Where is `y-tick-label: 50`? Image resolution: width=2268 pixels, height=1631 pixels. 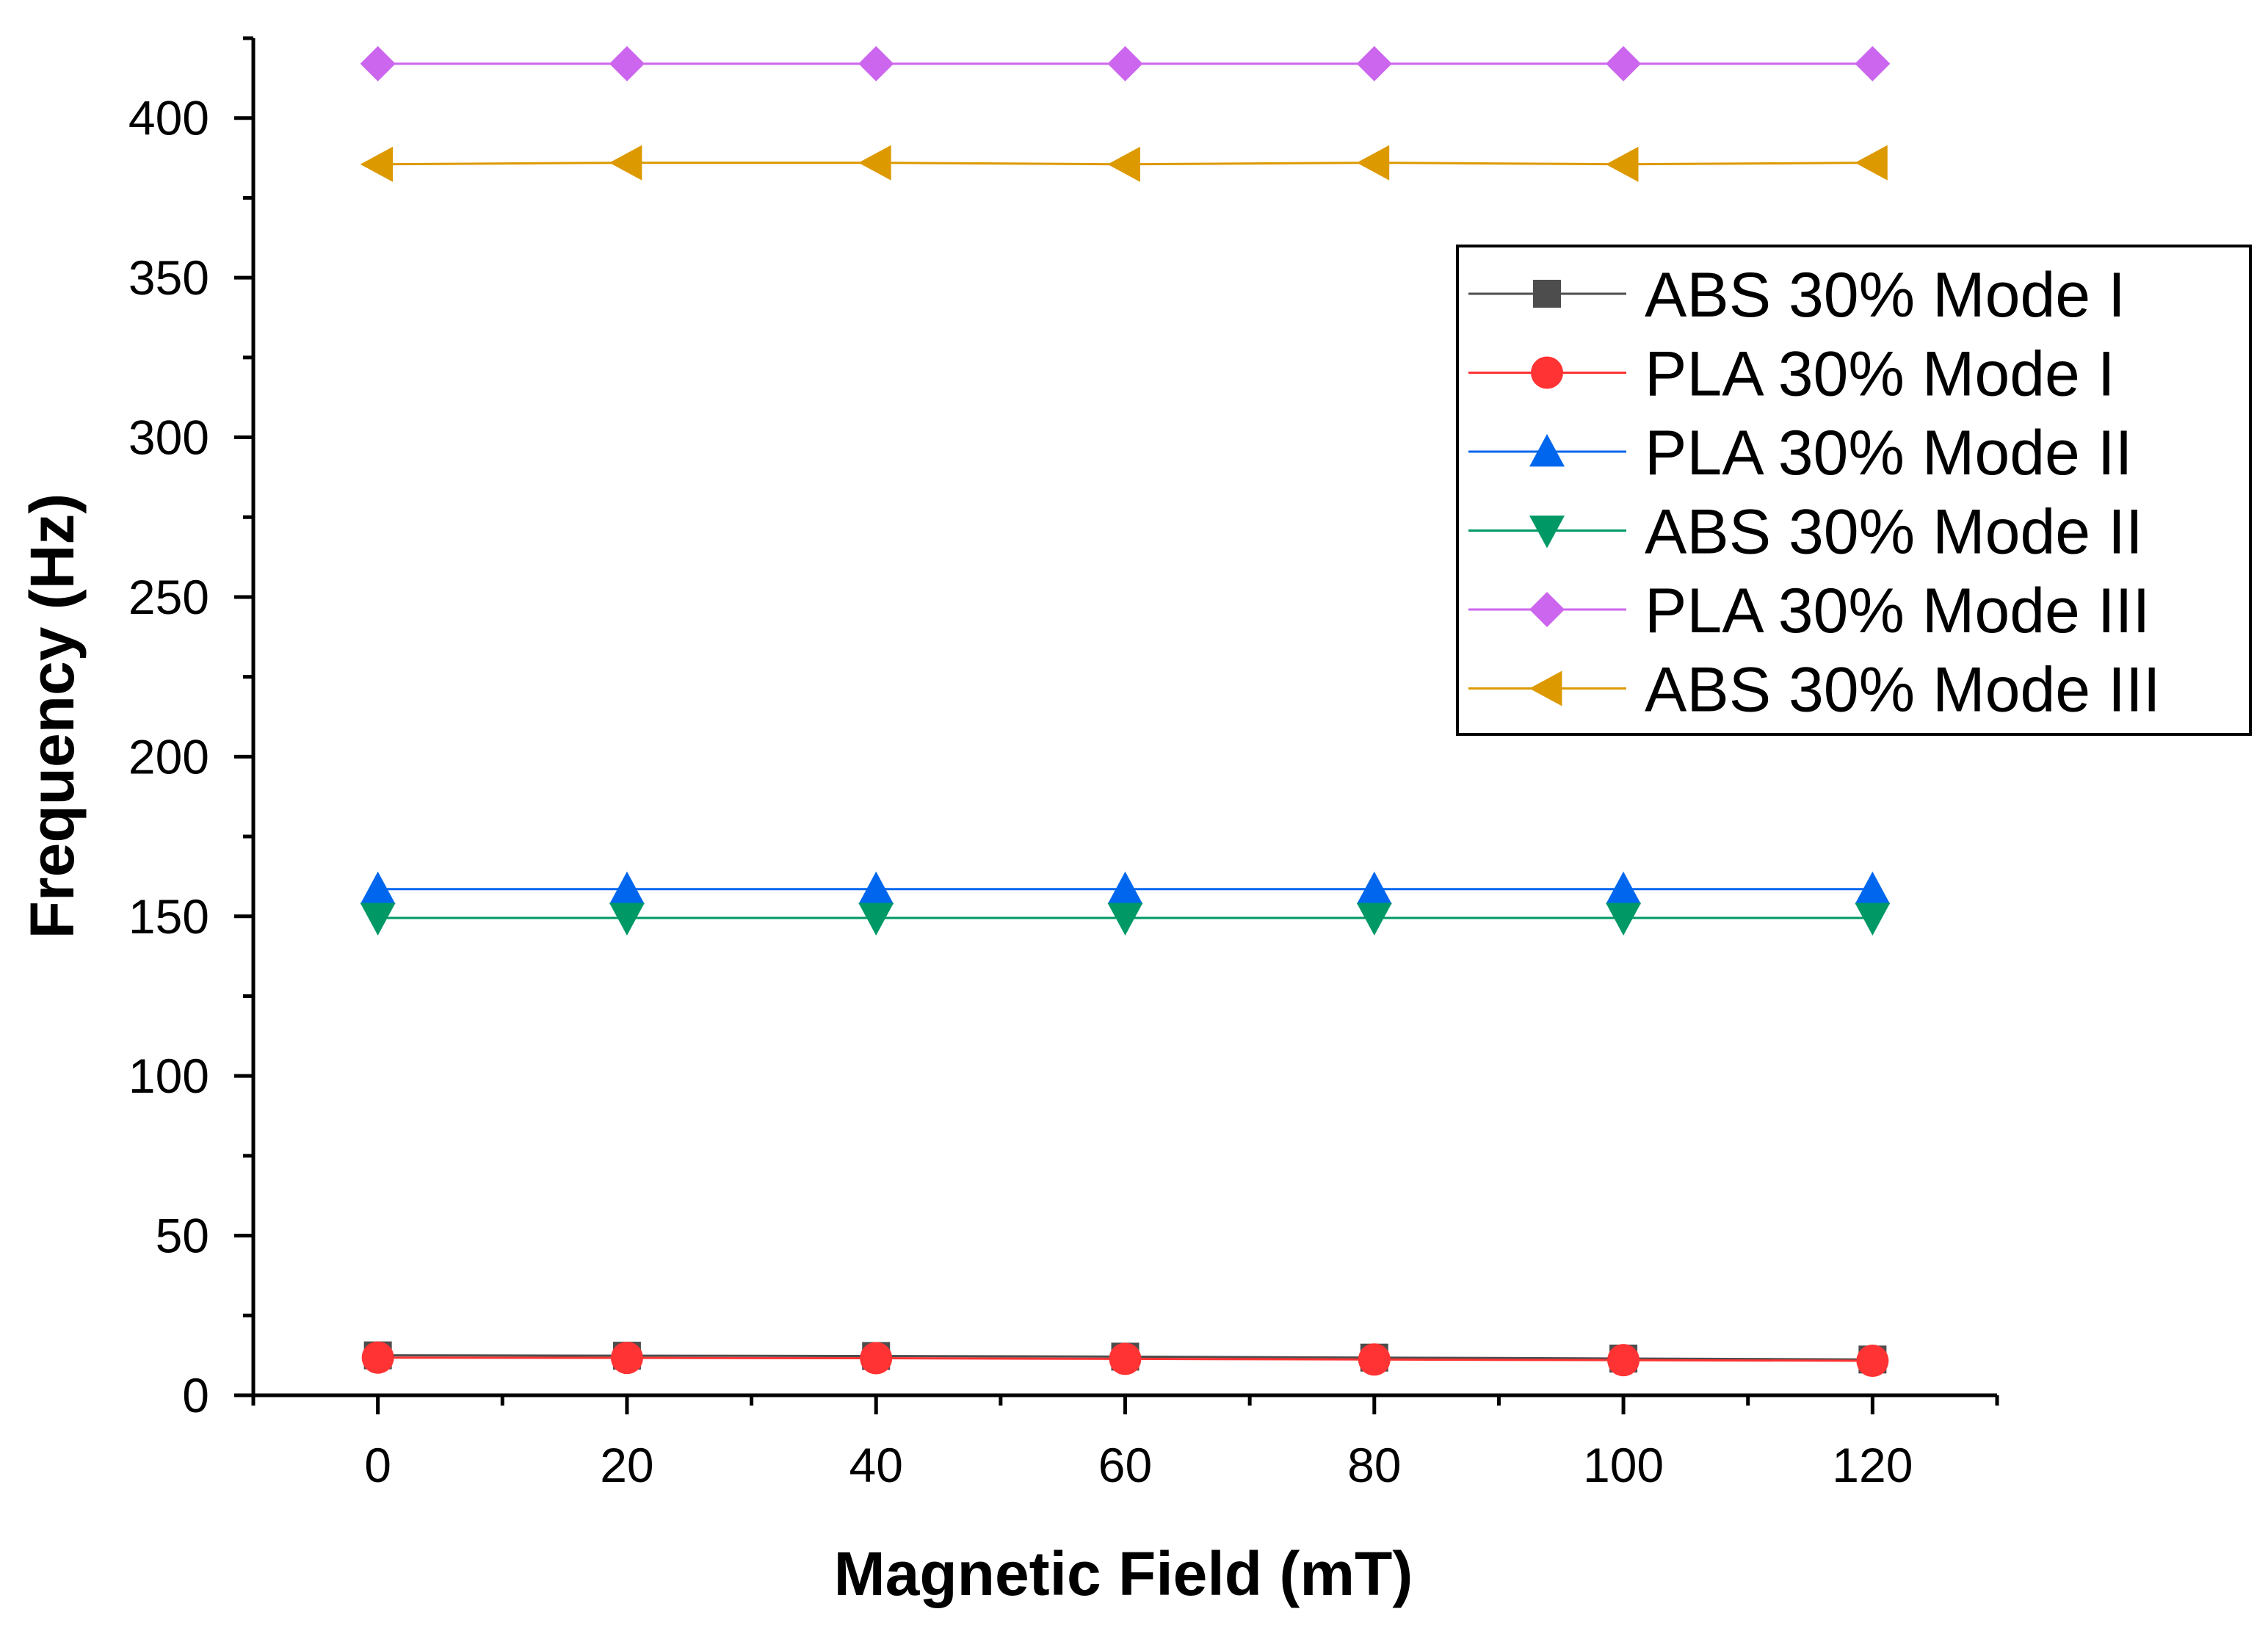
y-tick-label: 50 is located at coordinates (182, 1236).